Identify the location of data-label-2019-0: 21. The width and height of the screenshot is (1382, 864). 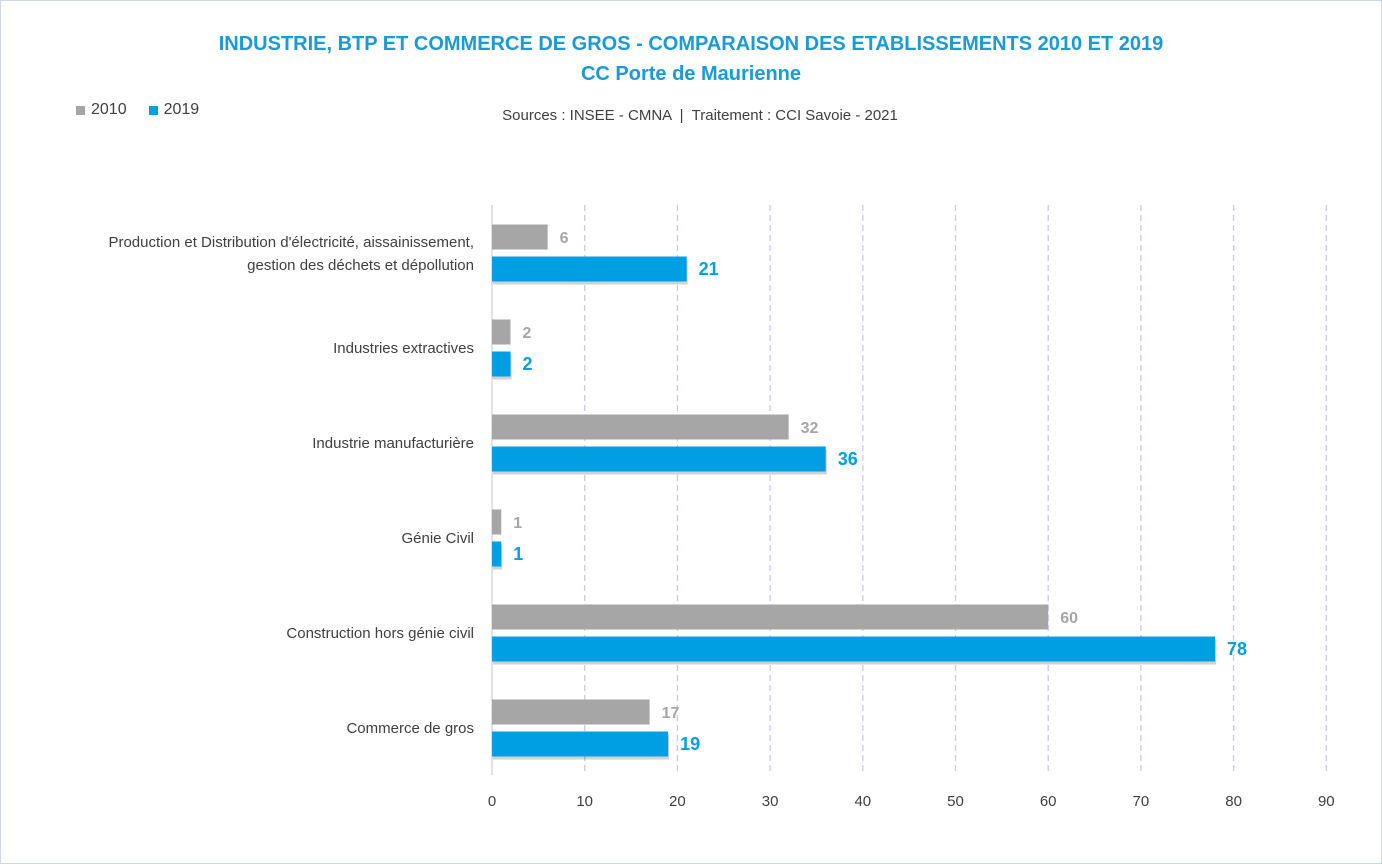
(709, 269).